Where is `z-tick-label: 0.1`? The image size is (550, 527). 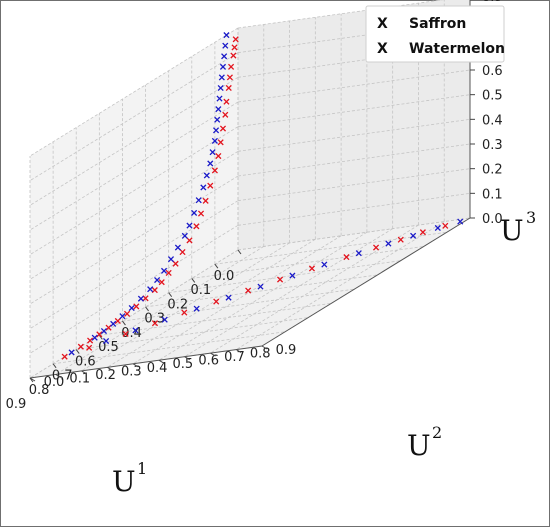 z-tick-label: 0.1 is located at coordinates (492, 194).